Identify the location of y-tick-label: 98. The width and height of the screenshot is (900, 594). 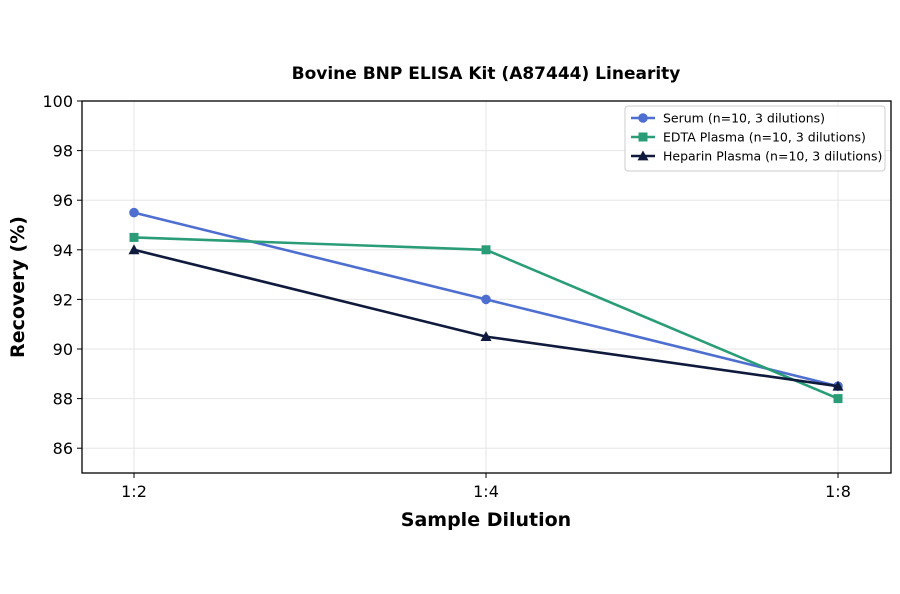
(63, 151).